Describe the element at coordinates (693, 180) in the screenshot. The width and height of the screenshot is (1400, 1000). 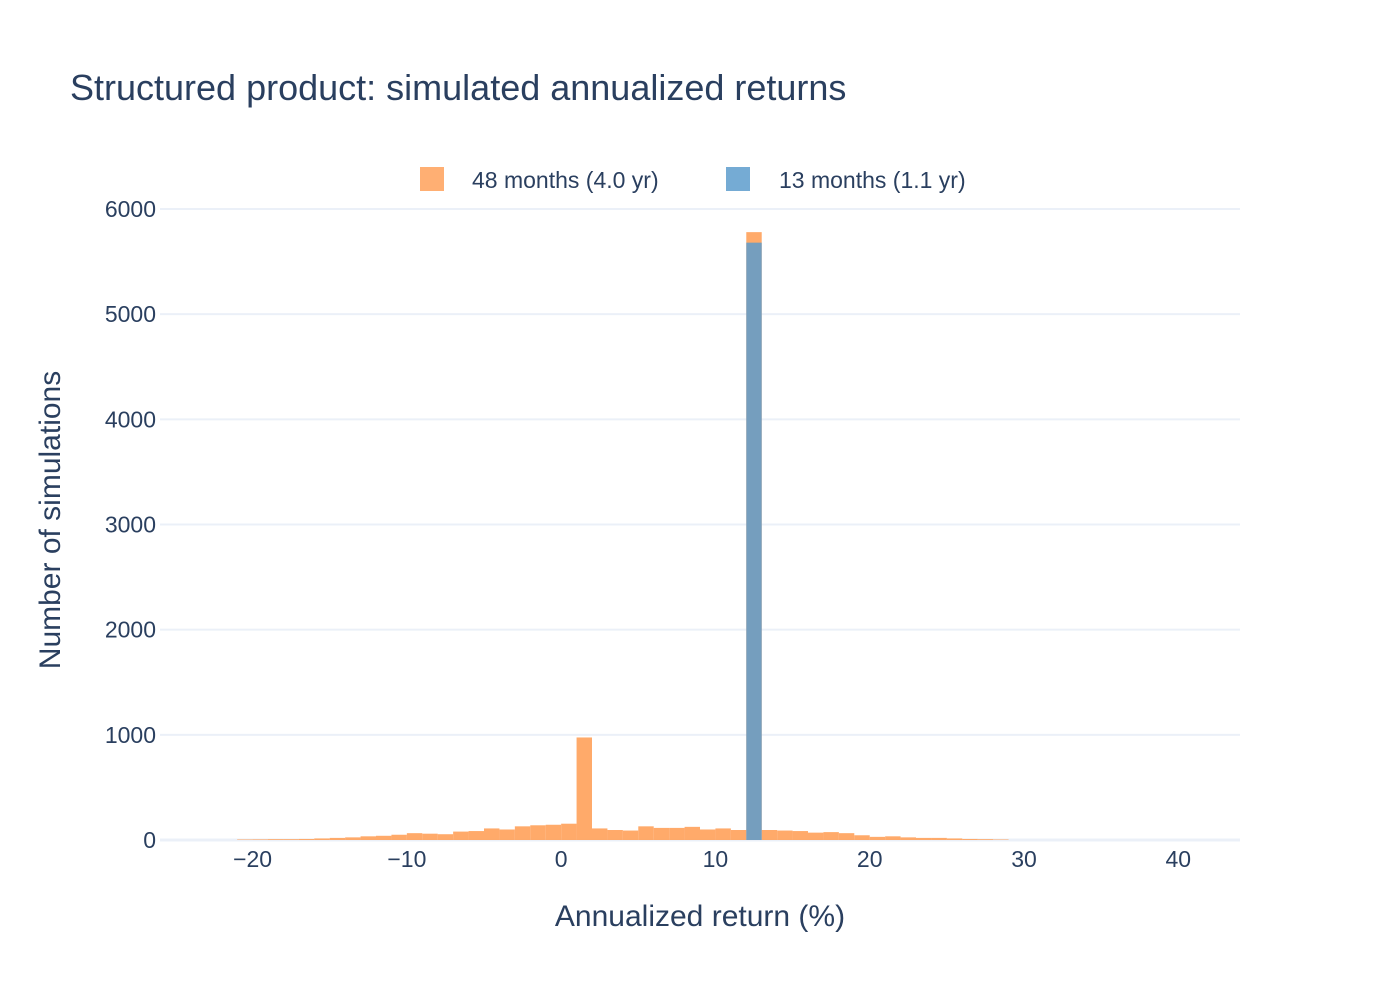
I see `legend: 48 months (4.0 yr) 13 months (1.1 yr)` at that location.